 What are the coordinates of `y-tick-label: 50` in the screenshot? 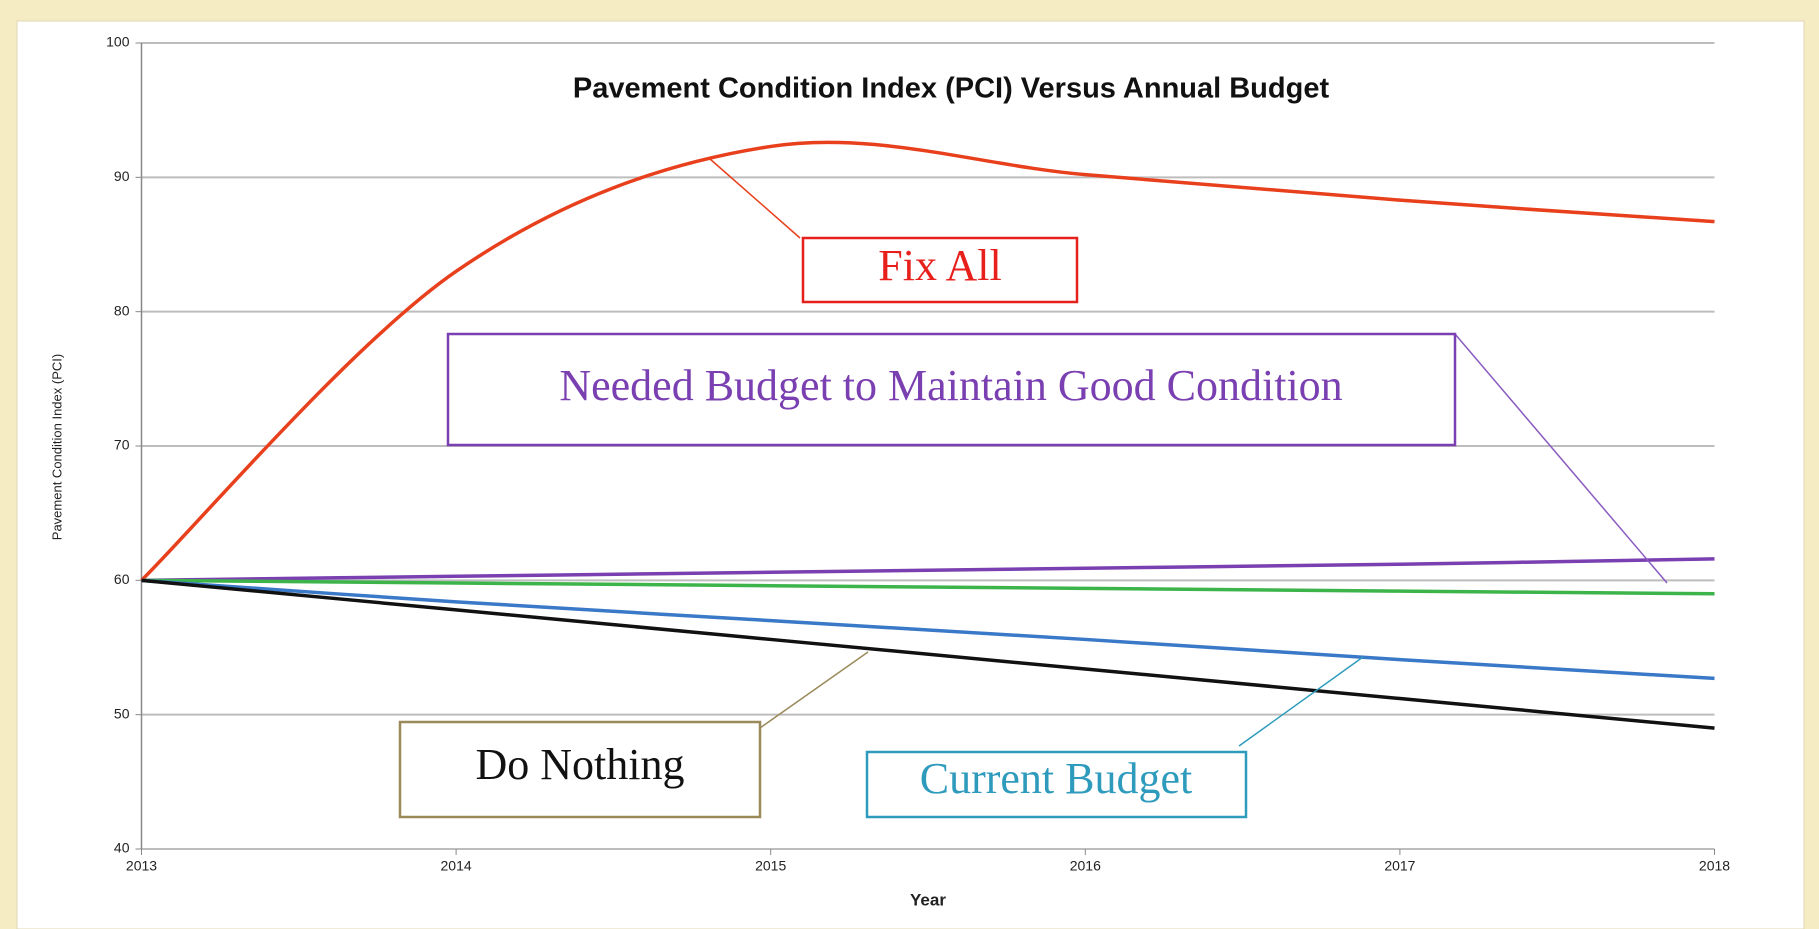 It's located at (122, 713).